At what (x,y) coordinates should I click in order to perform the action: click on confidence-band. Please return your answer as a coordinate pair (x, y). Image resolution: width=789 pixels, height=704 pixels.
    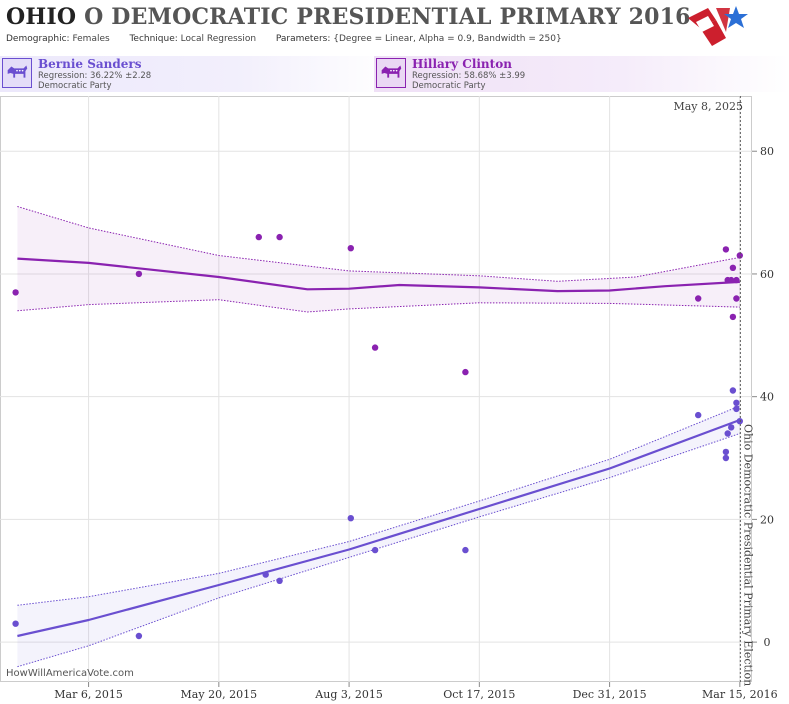
    Looking at the image, I should click on (378, 259).